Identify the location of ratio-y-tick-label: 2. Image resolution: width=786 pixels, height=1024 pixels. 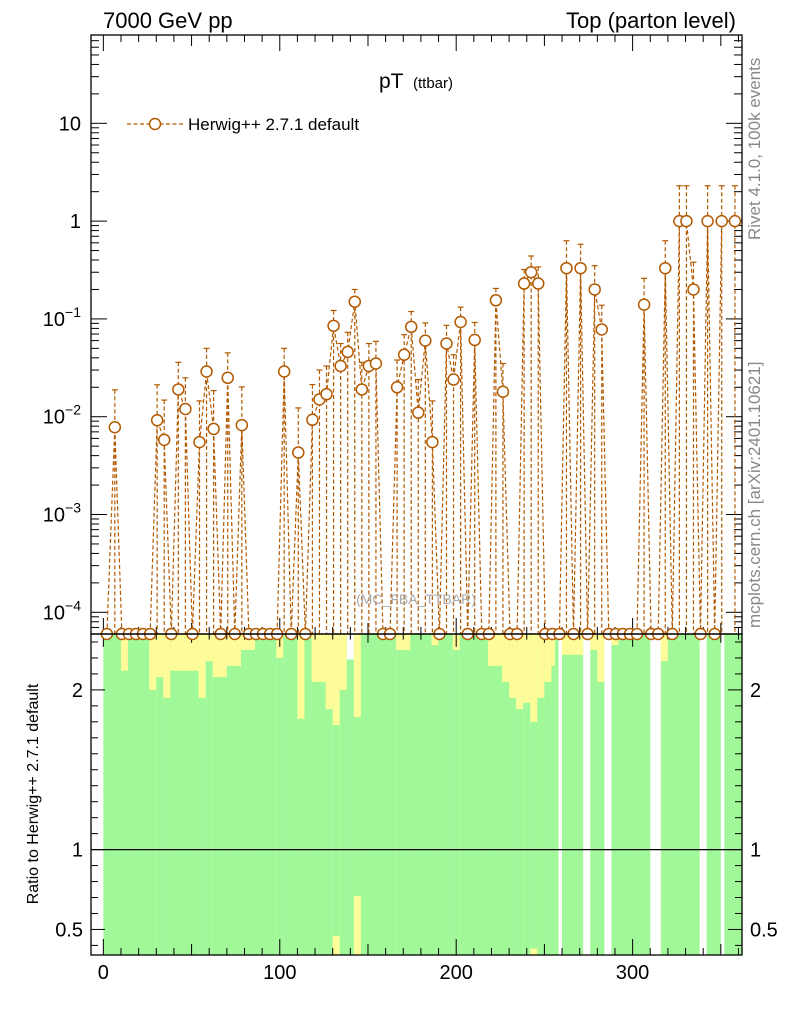
(77, 691).